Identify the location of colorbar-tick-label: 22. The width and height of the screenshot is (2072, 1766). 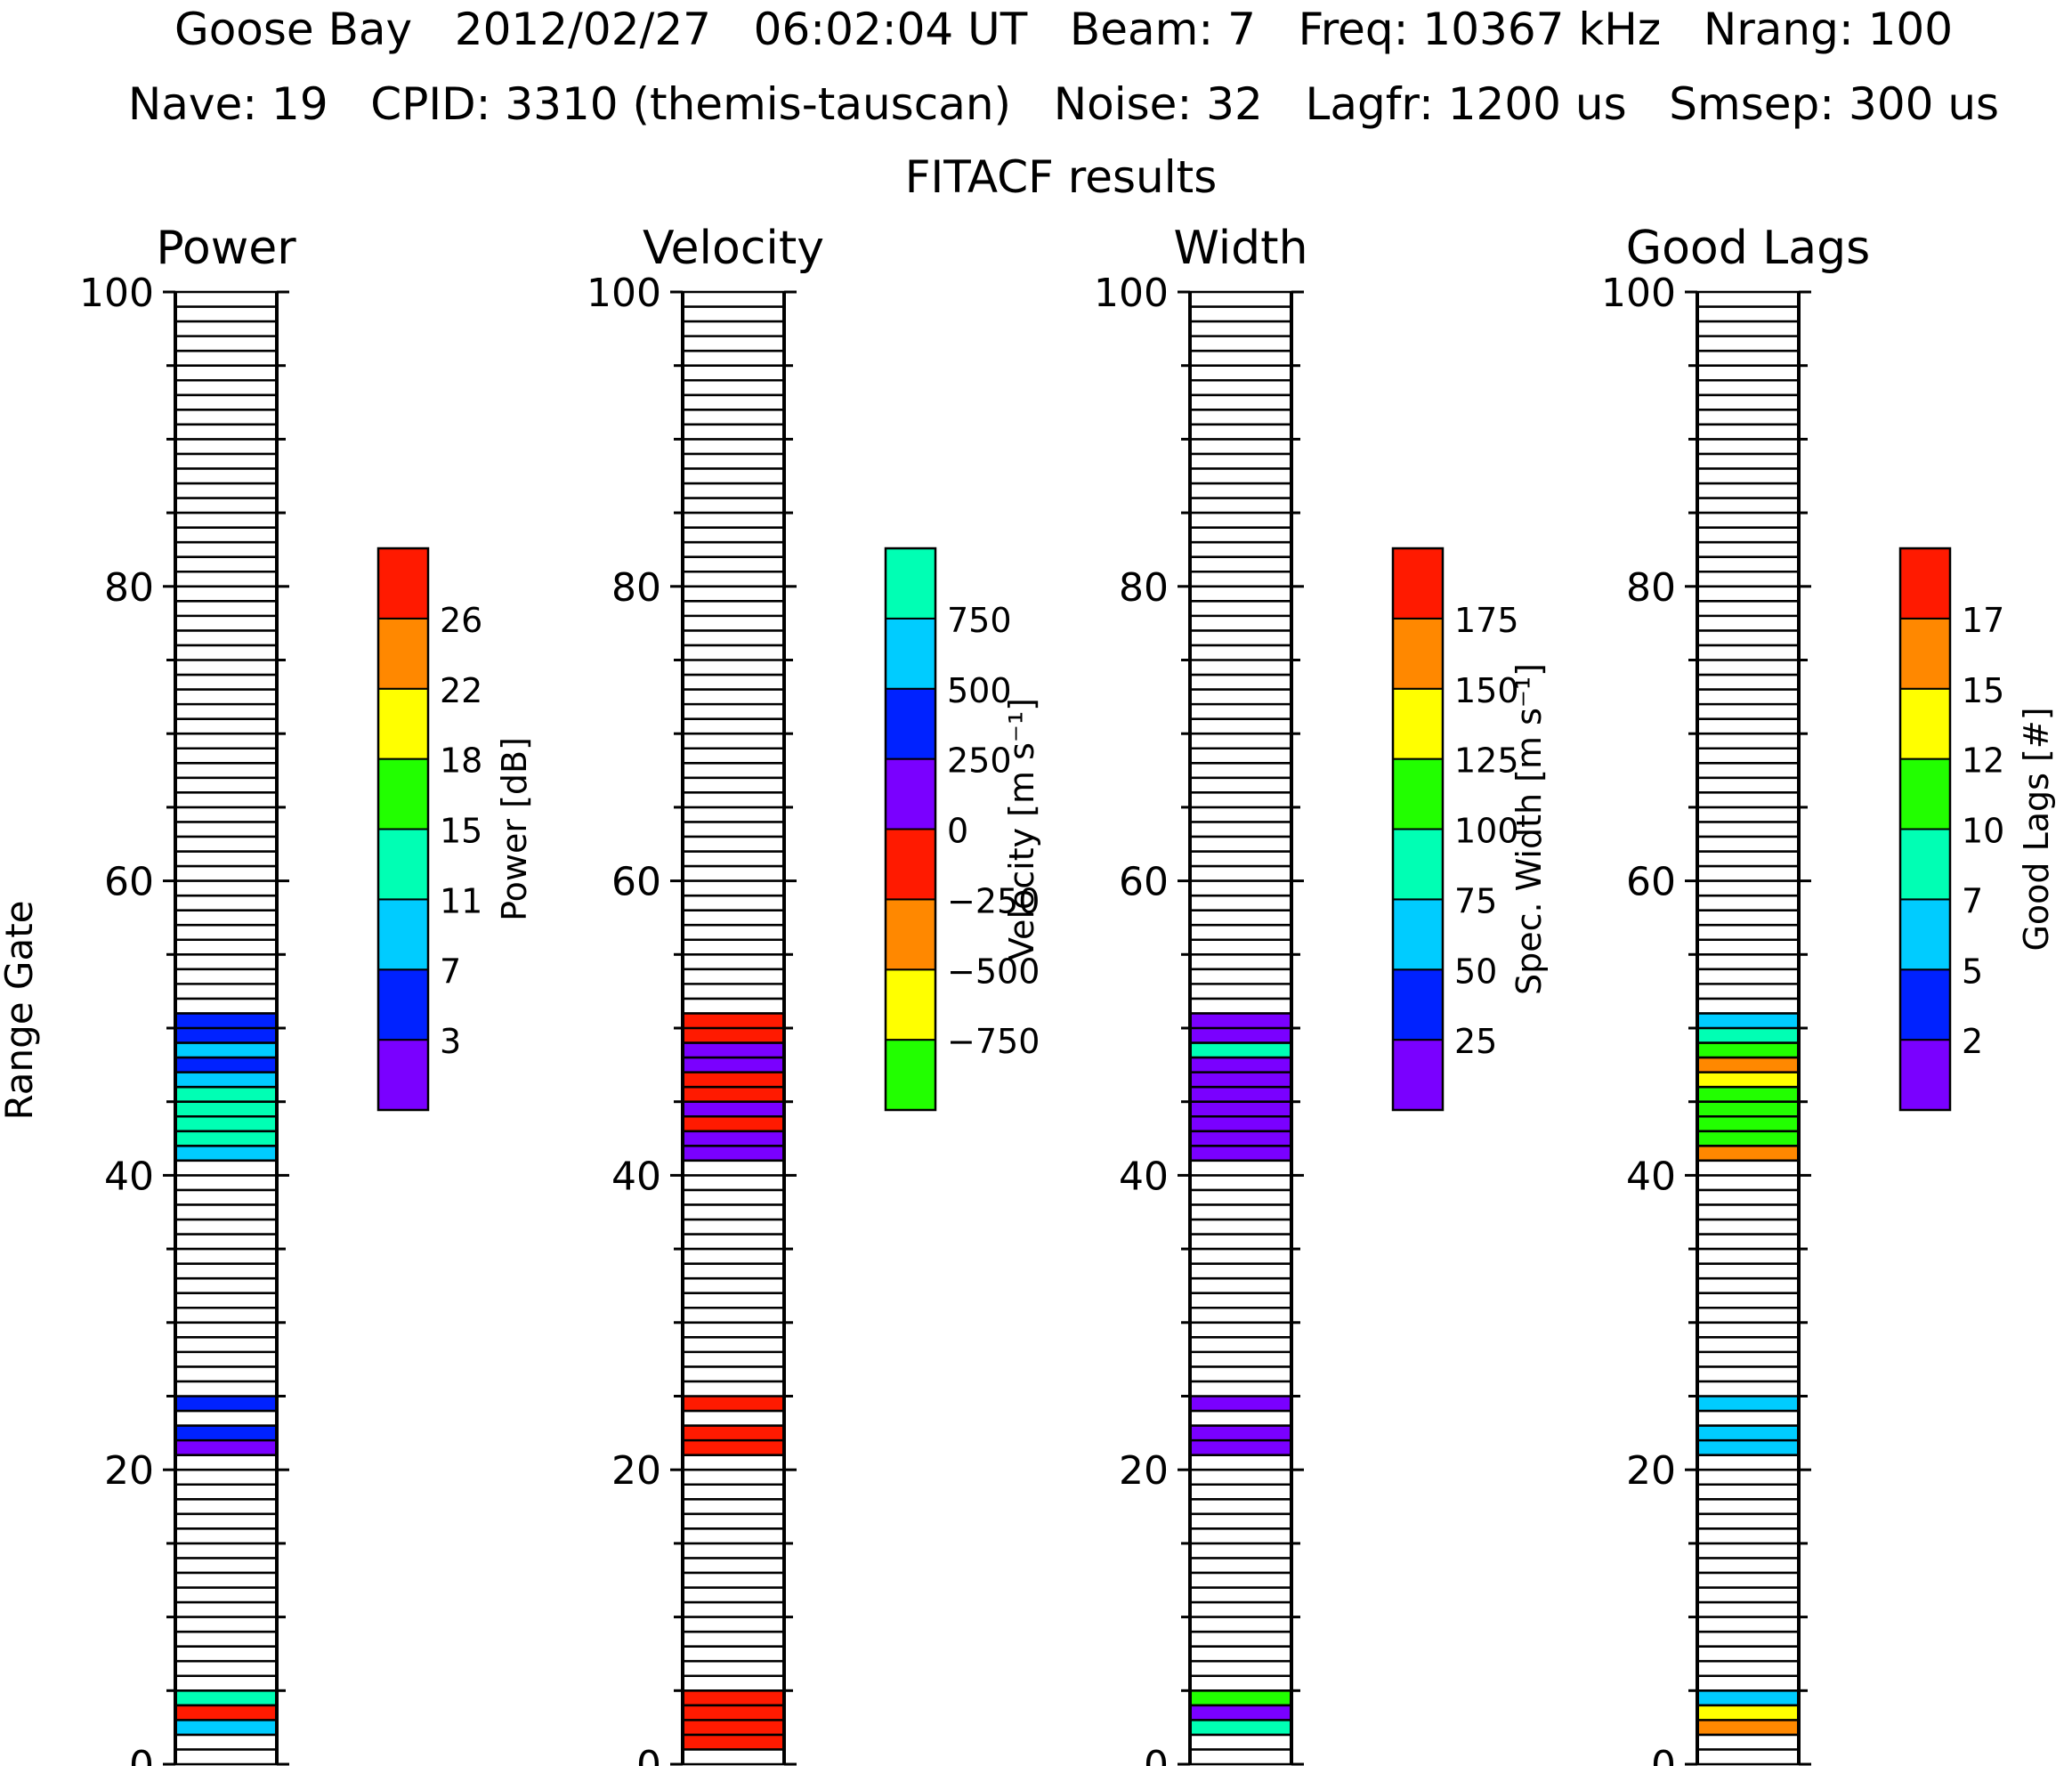
(461, 691).